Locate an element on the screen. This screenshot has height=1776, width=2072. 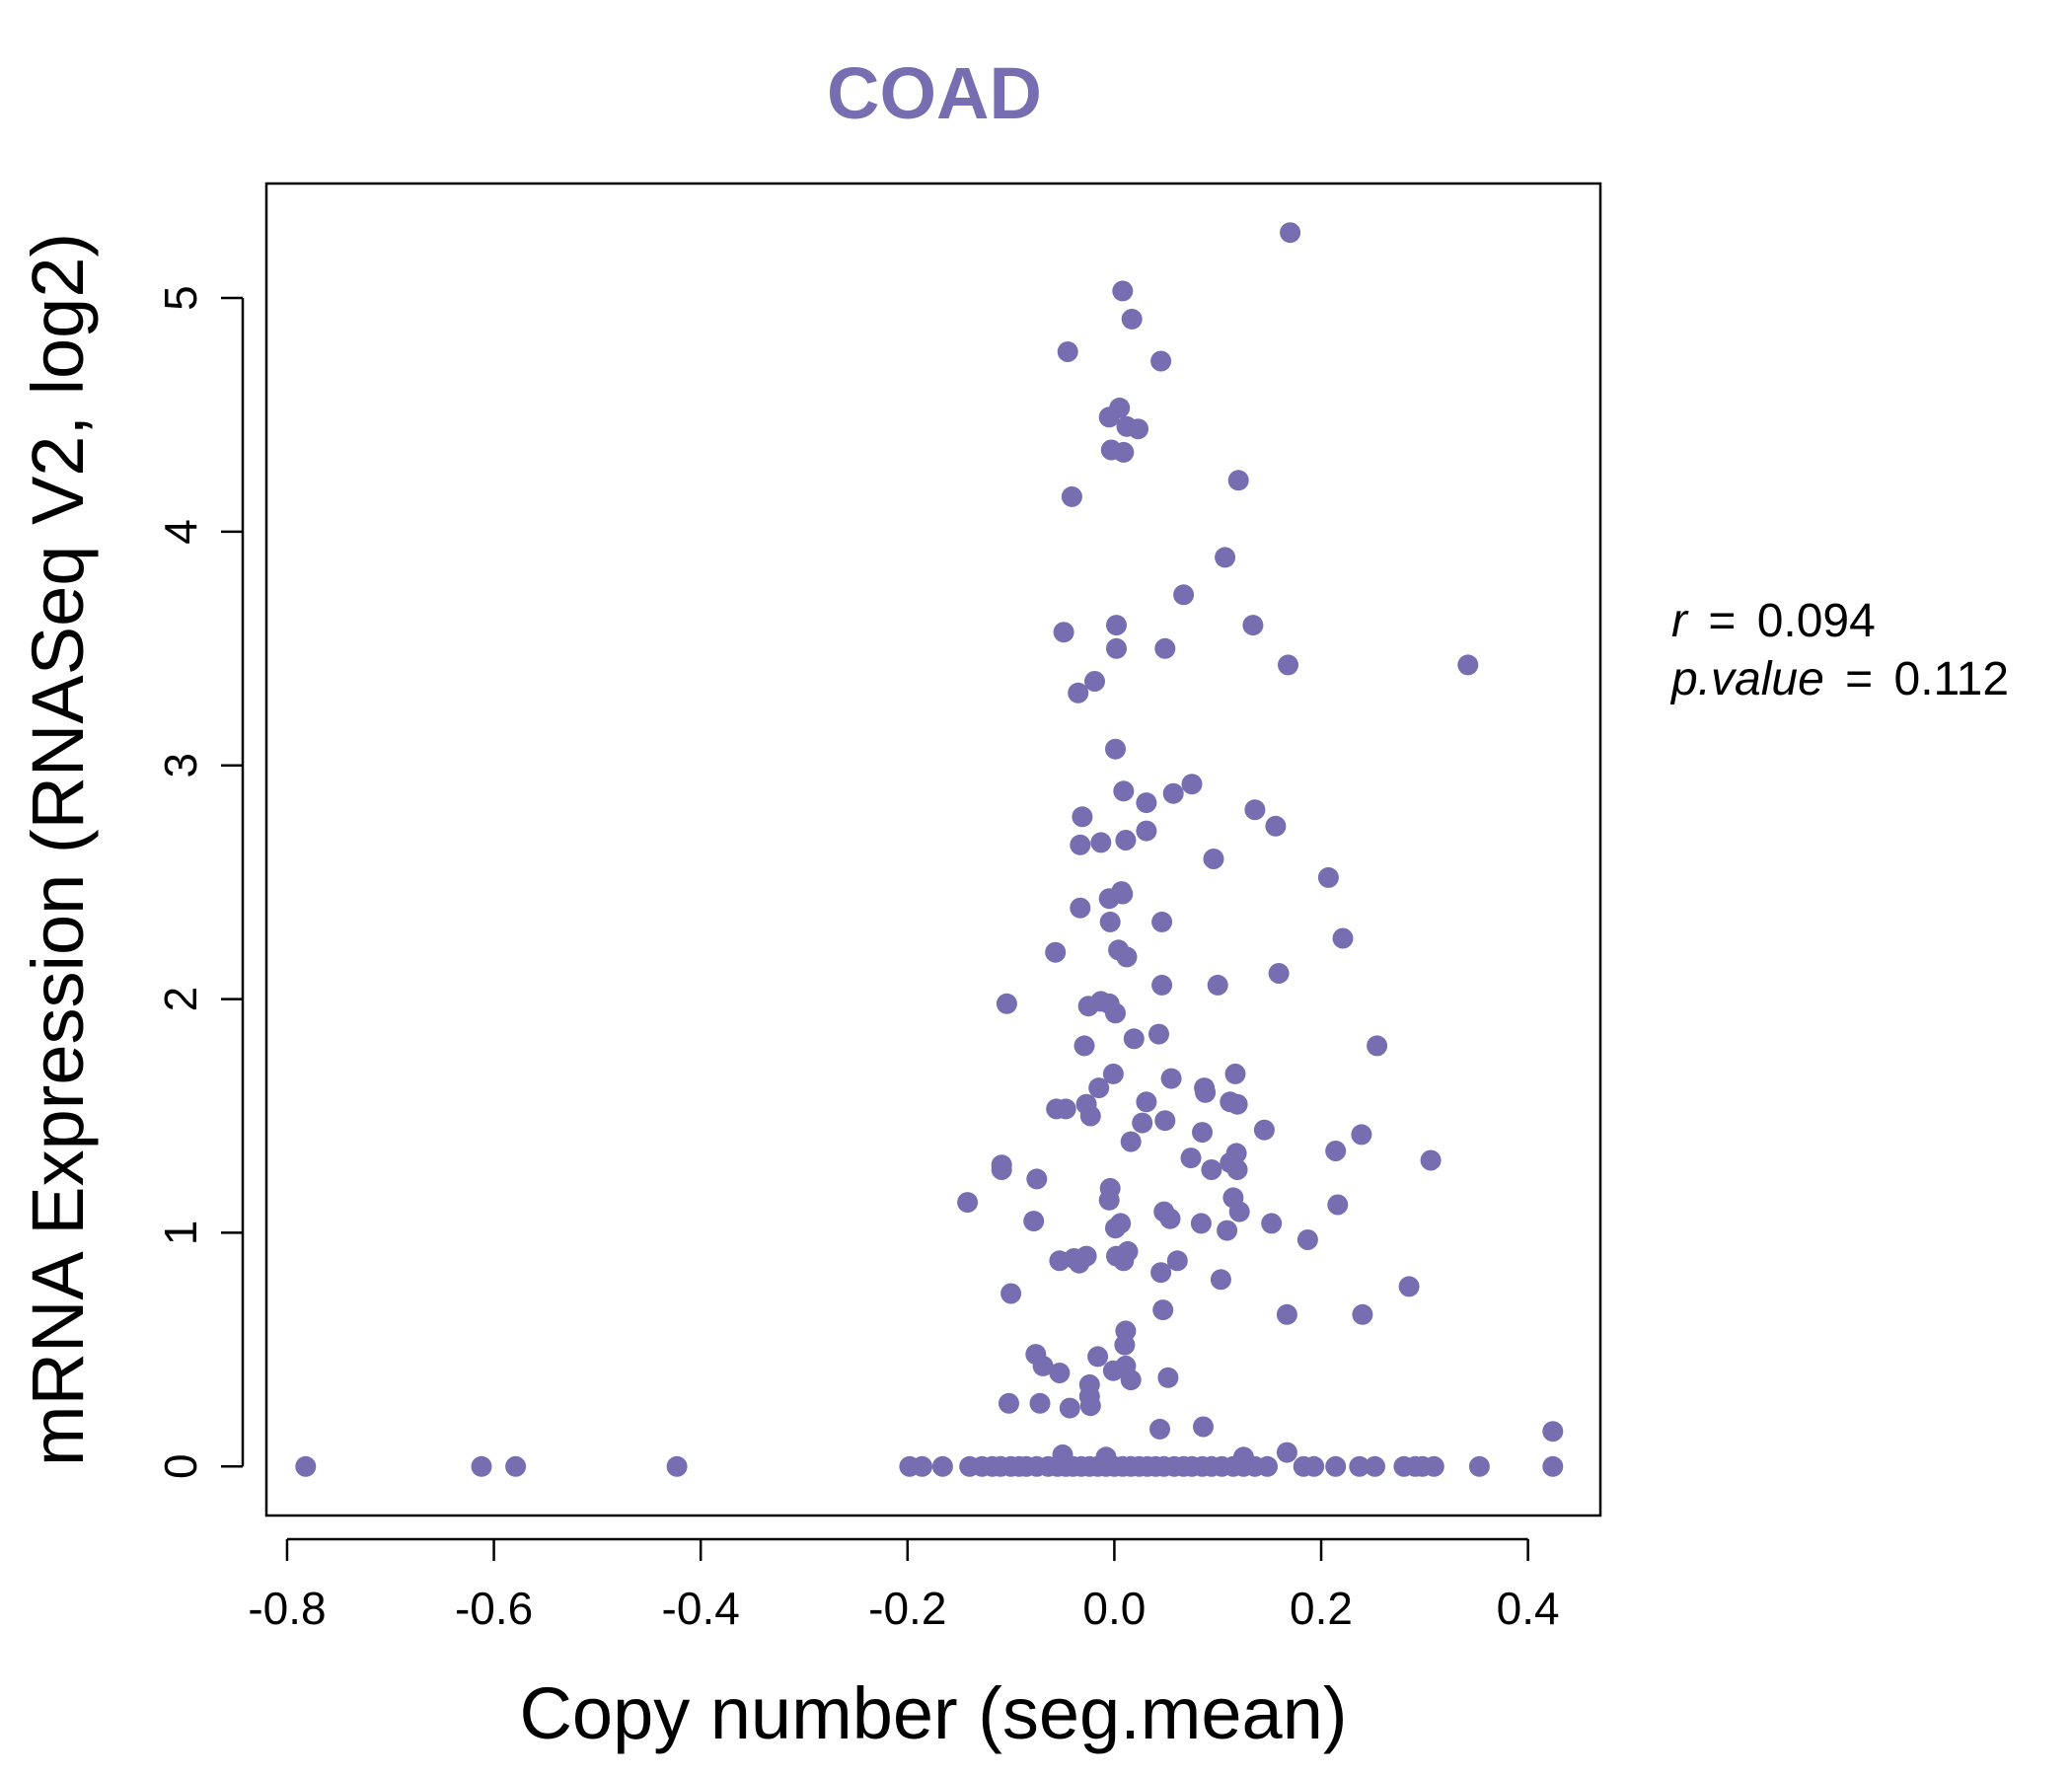
y-axis-label: mRNA Expression (RNASeq V2, log2) is located at coordinates (58, 850).